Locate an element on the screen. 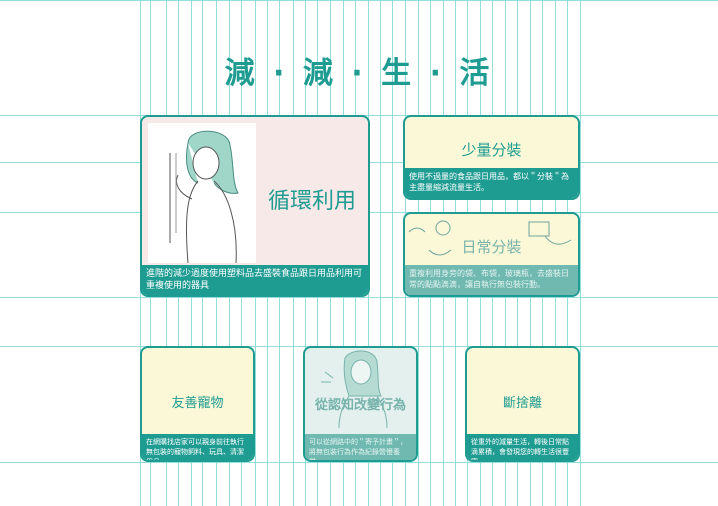 The image size is (718, 506). card-caption: 進階的減少過度使用塑料品去盛裝食品跟日用品利用可重複使用的器具 is located at coordinates (255, 280).